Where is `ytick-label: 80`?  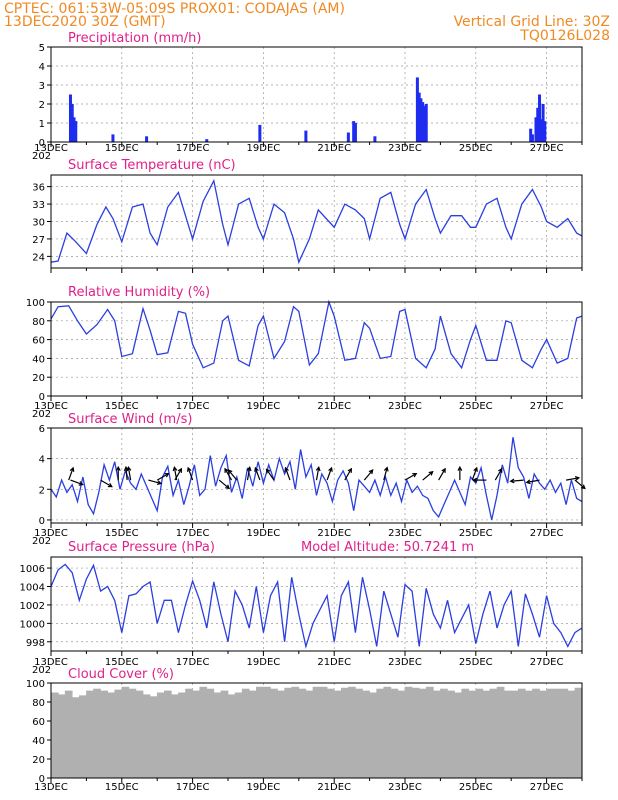 ytick-label: 80 is located at coordinates (38, 322).